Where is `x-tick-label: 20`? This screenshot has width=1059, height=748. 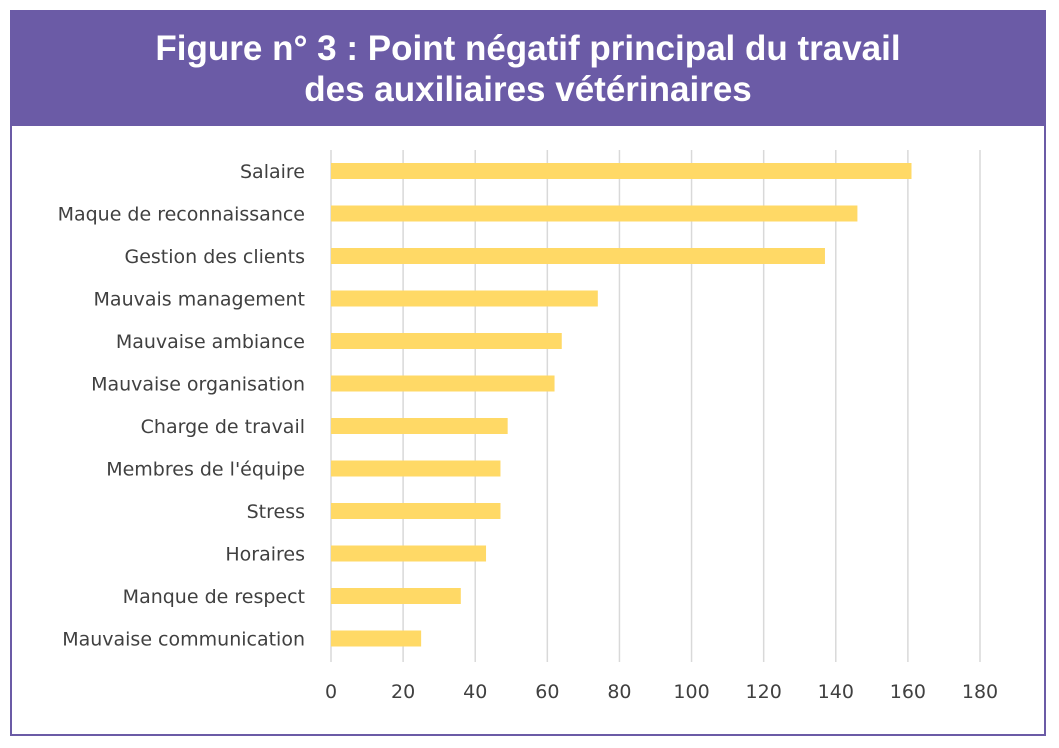
x-tick-label: 20 is located at coordinates (403, 692).